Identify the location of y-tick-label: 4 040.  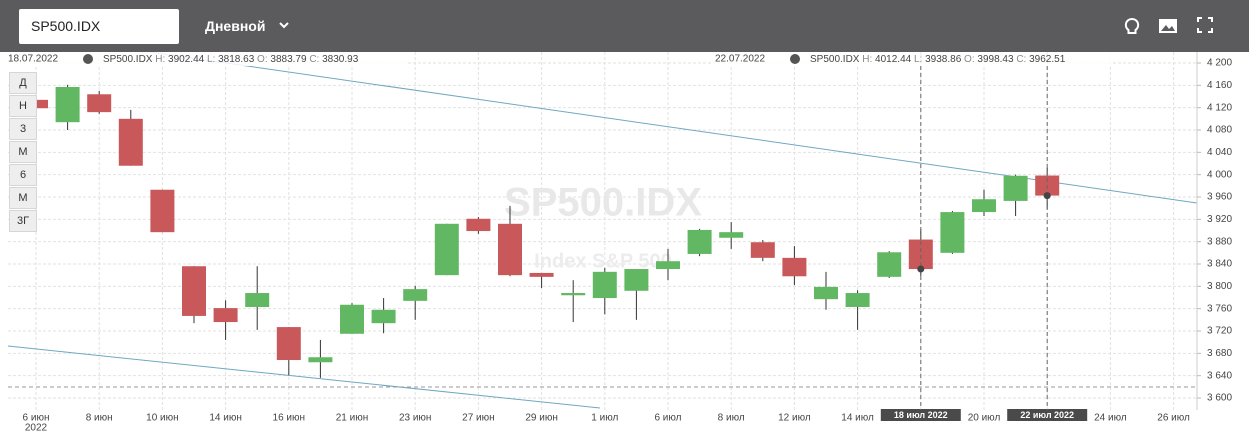
(1219, 152).